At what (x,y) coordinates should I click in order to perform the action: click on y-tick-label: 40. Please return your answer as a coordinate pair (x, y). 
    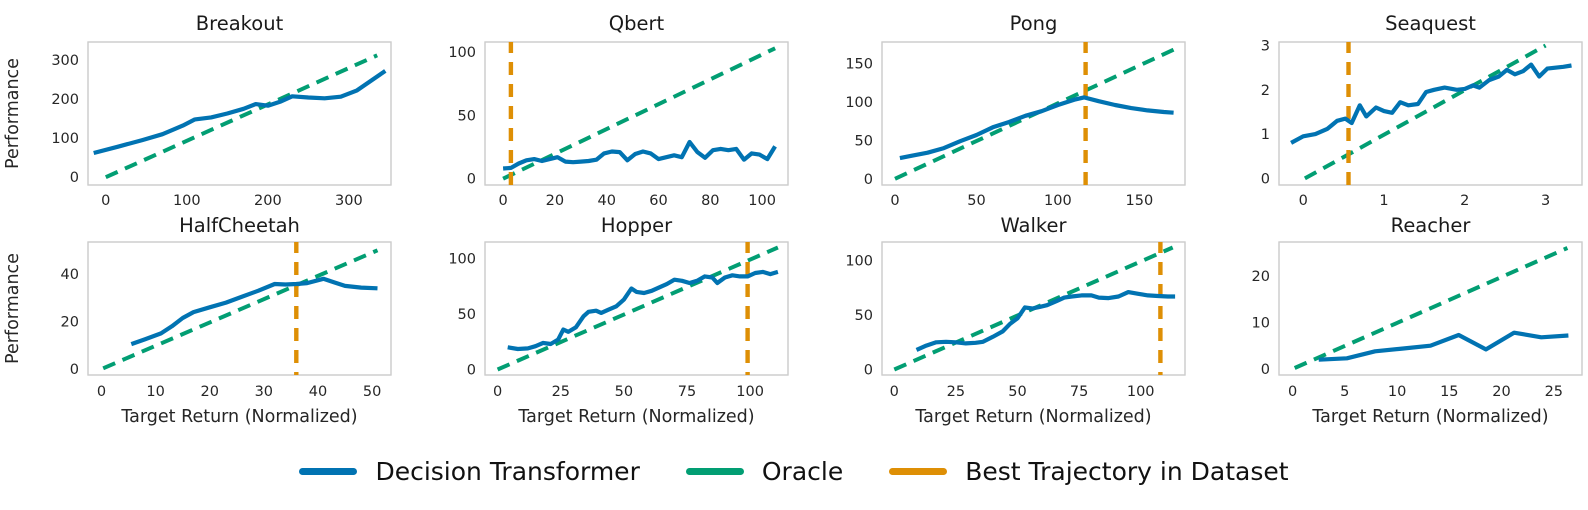
    Looking at the image, I should click on (70, 275).